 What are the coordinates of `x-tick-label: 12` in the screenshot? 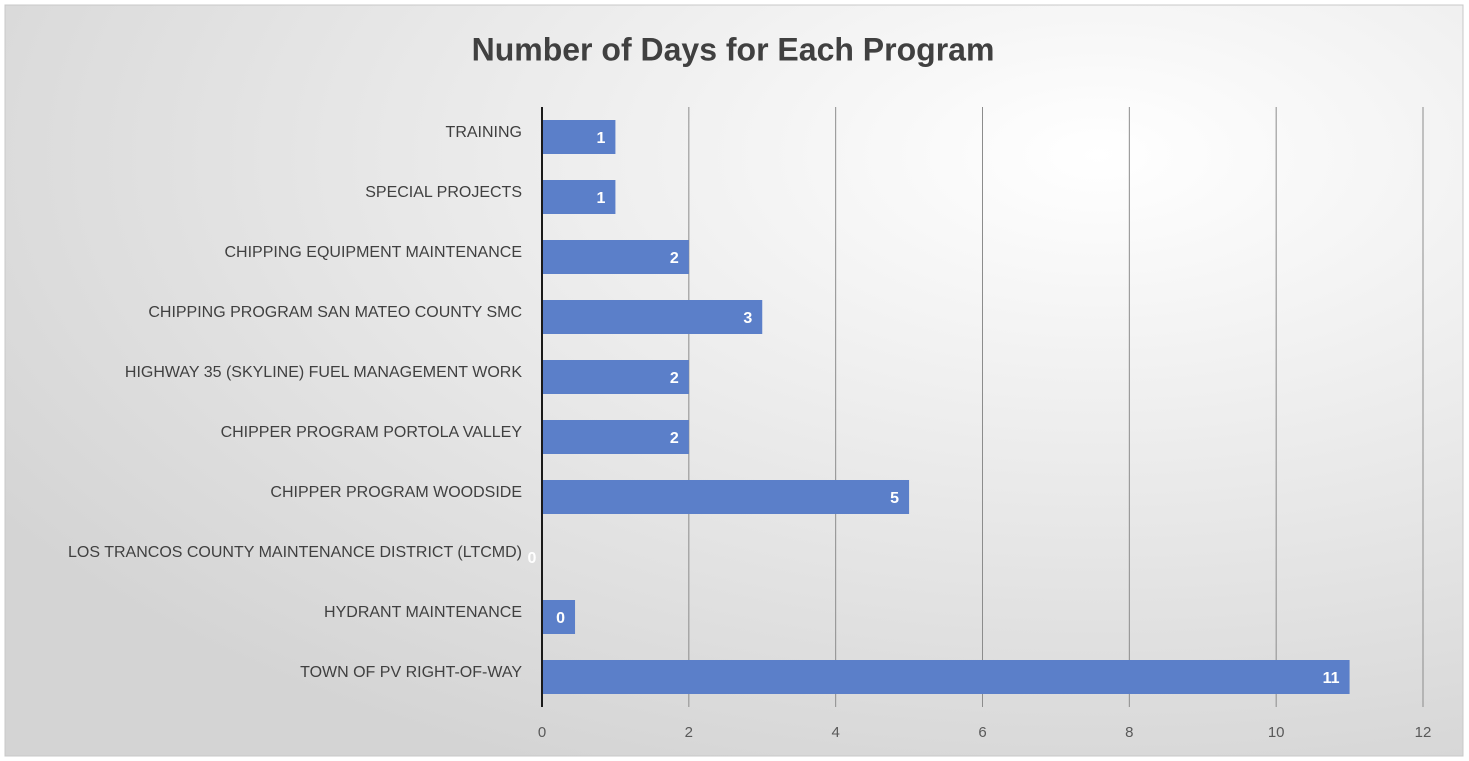 It's located at (1423, 732).